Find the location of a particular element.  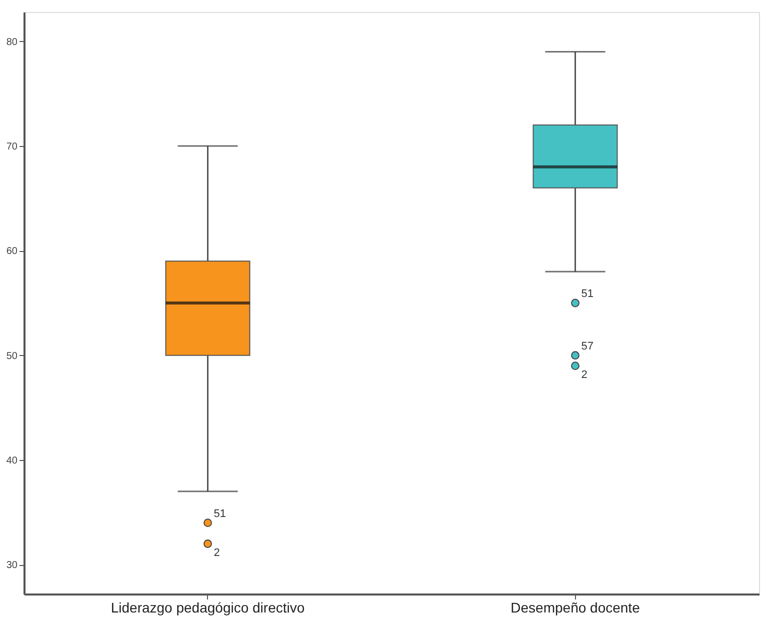

x-tick-label: Desempeño docente is located at coordinates (575, 608).